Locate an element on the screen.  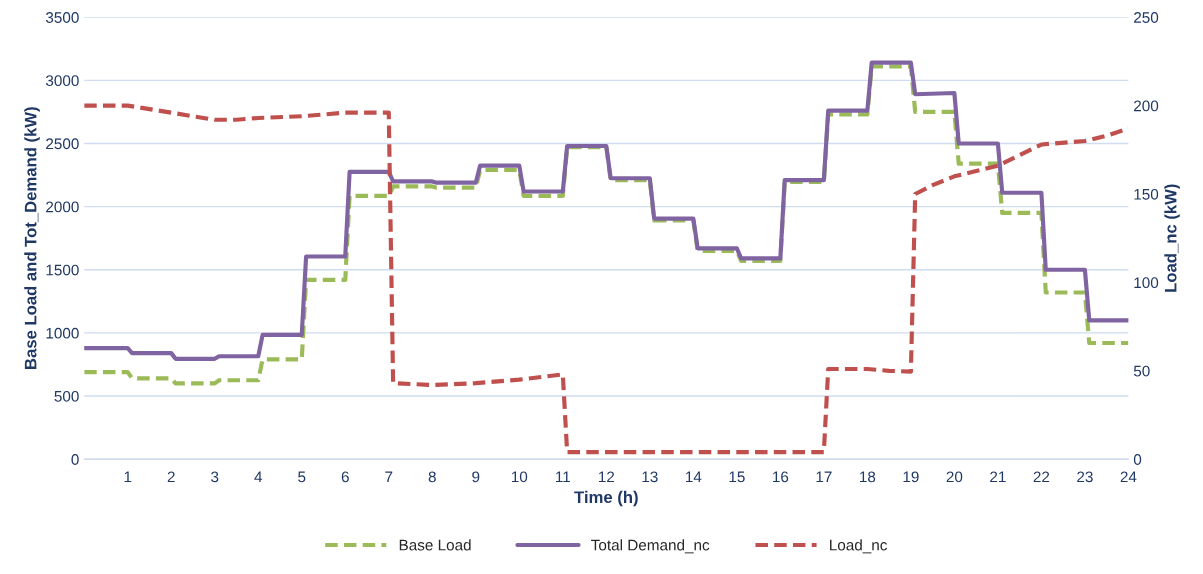
x-tick-label: 14 is located at coordinates (694, 477).